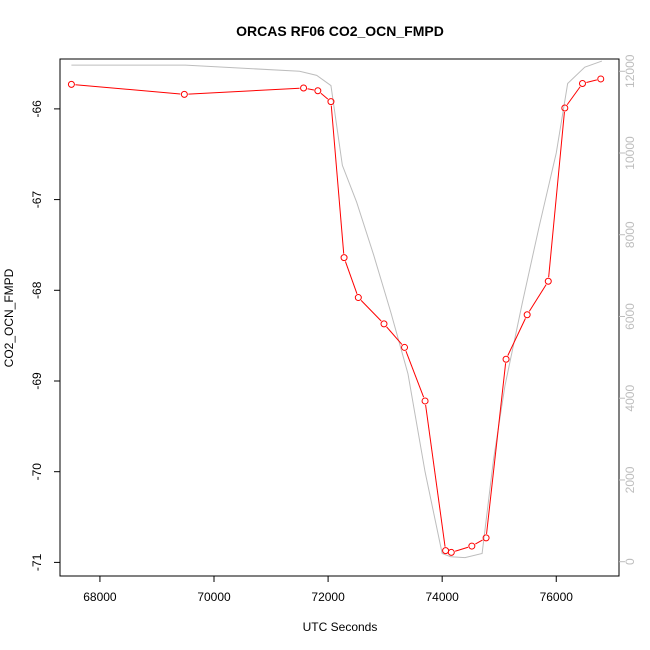 The width and height of the screenshot is (650, 650). What do you see at coordinates (630, 153) in the screenshot?
I see `y2-tick-label: 10000` at bounding box center [630, 153].